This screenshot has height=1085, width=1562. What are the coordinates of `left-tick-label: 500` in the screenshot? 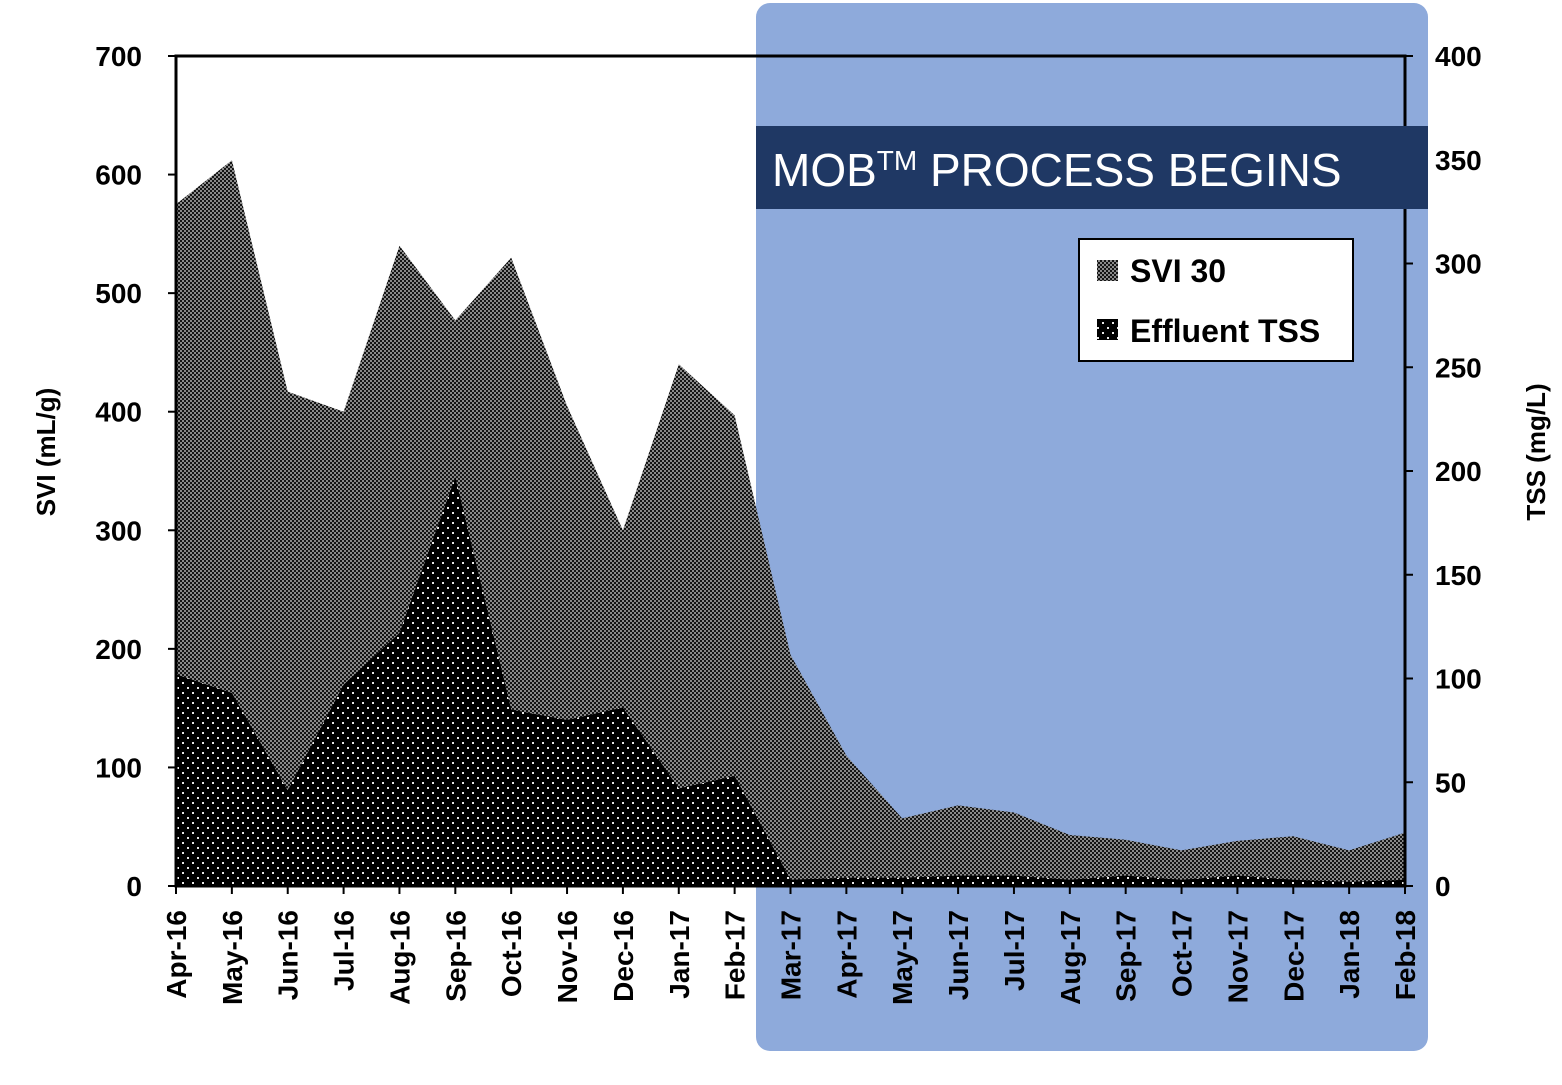 It's located at (118, 293).